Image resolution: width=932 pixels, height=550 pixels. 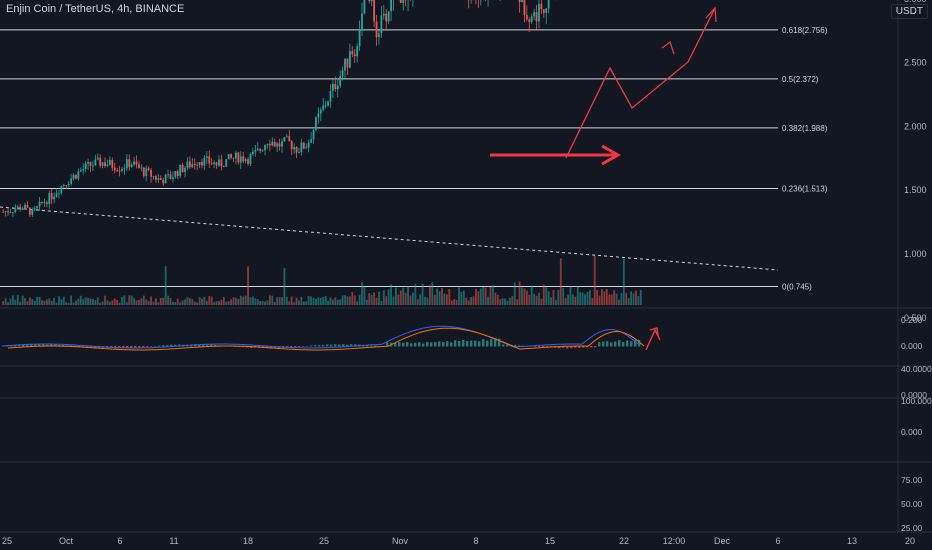 I want to click on currency-unit-button: USDT, so click(x=909, y=11).